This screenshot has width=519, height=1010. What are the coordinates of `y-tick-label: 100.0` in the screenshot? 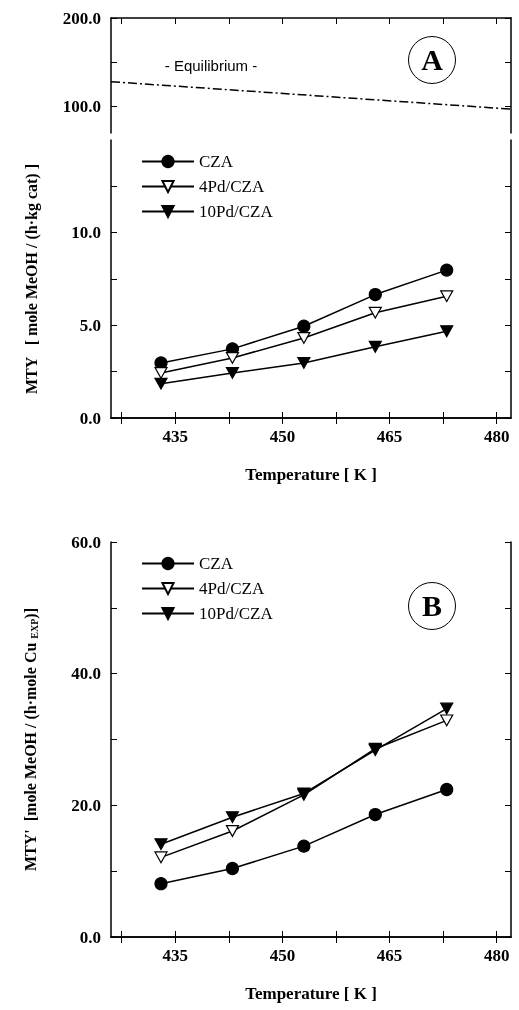 It's located at (81, 106).